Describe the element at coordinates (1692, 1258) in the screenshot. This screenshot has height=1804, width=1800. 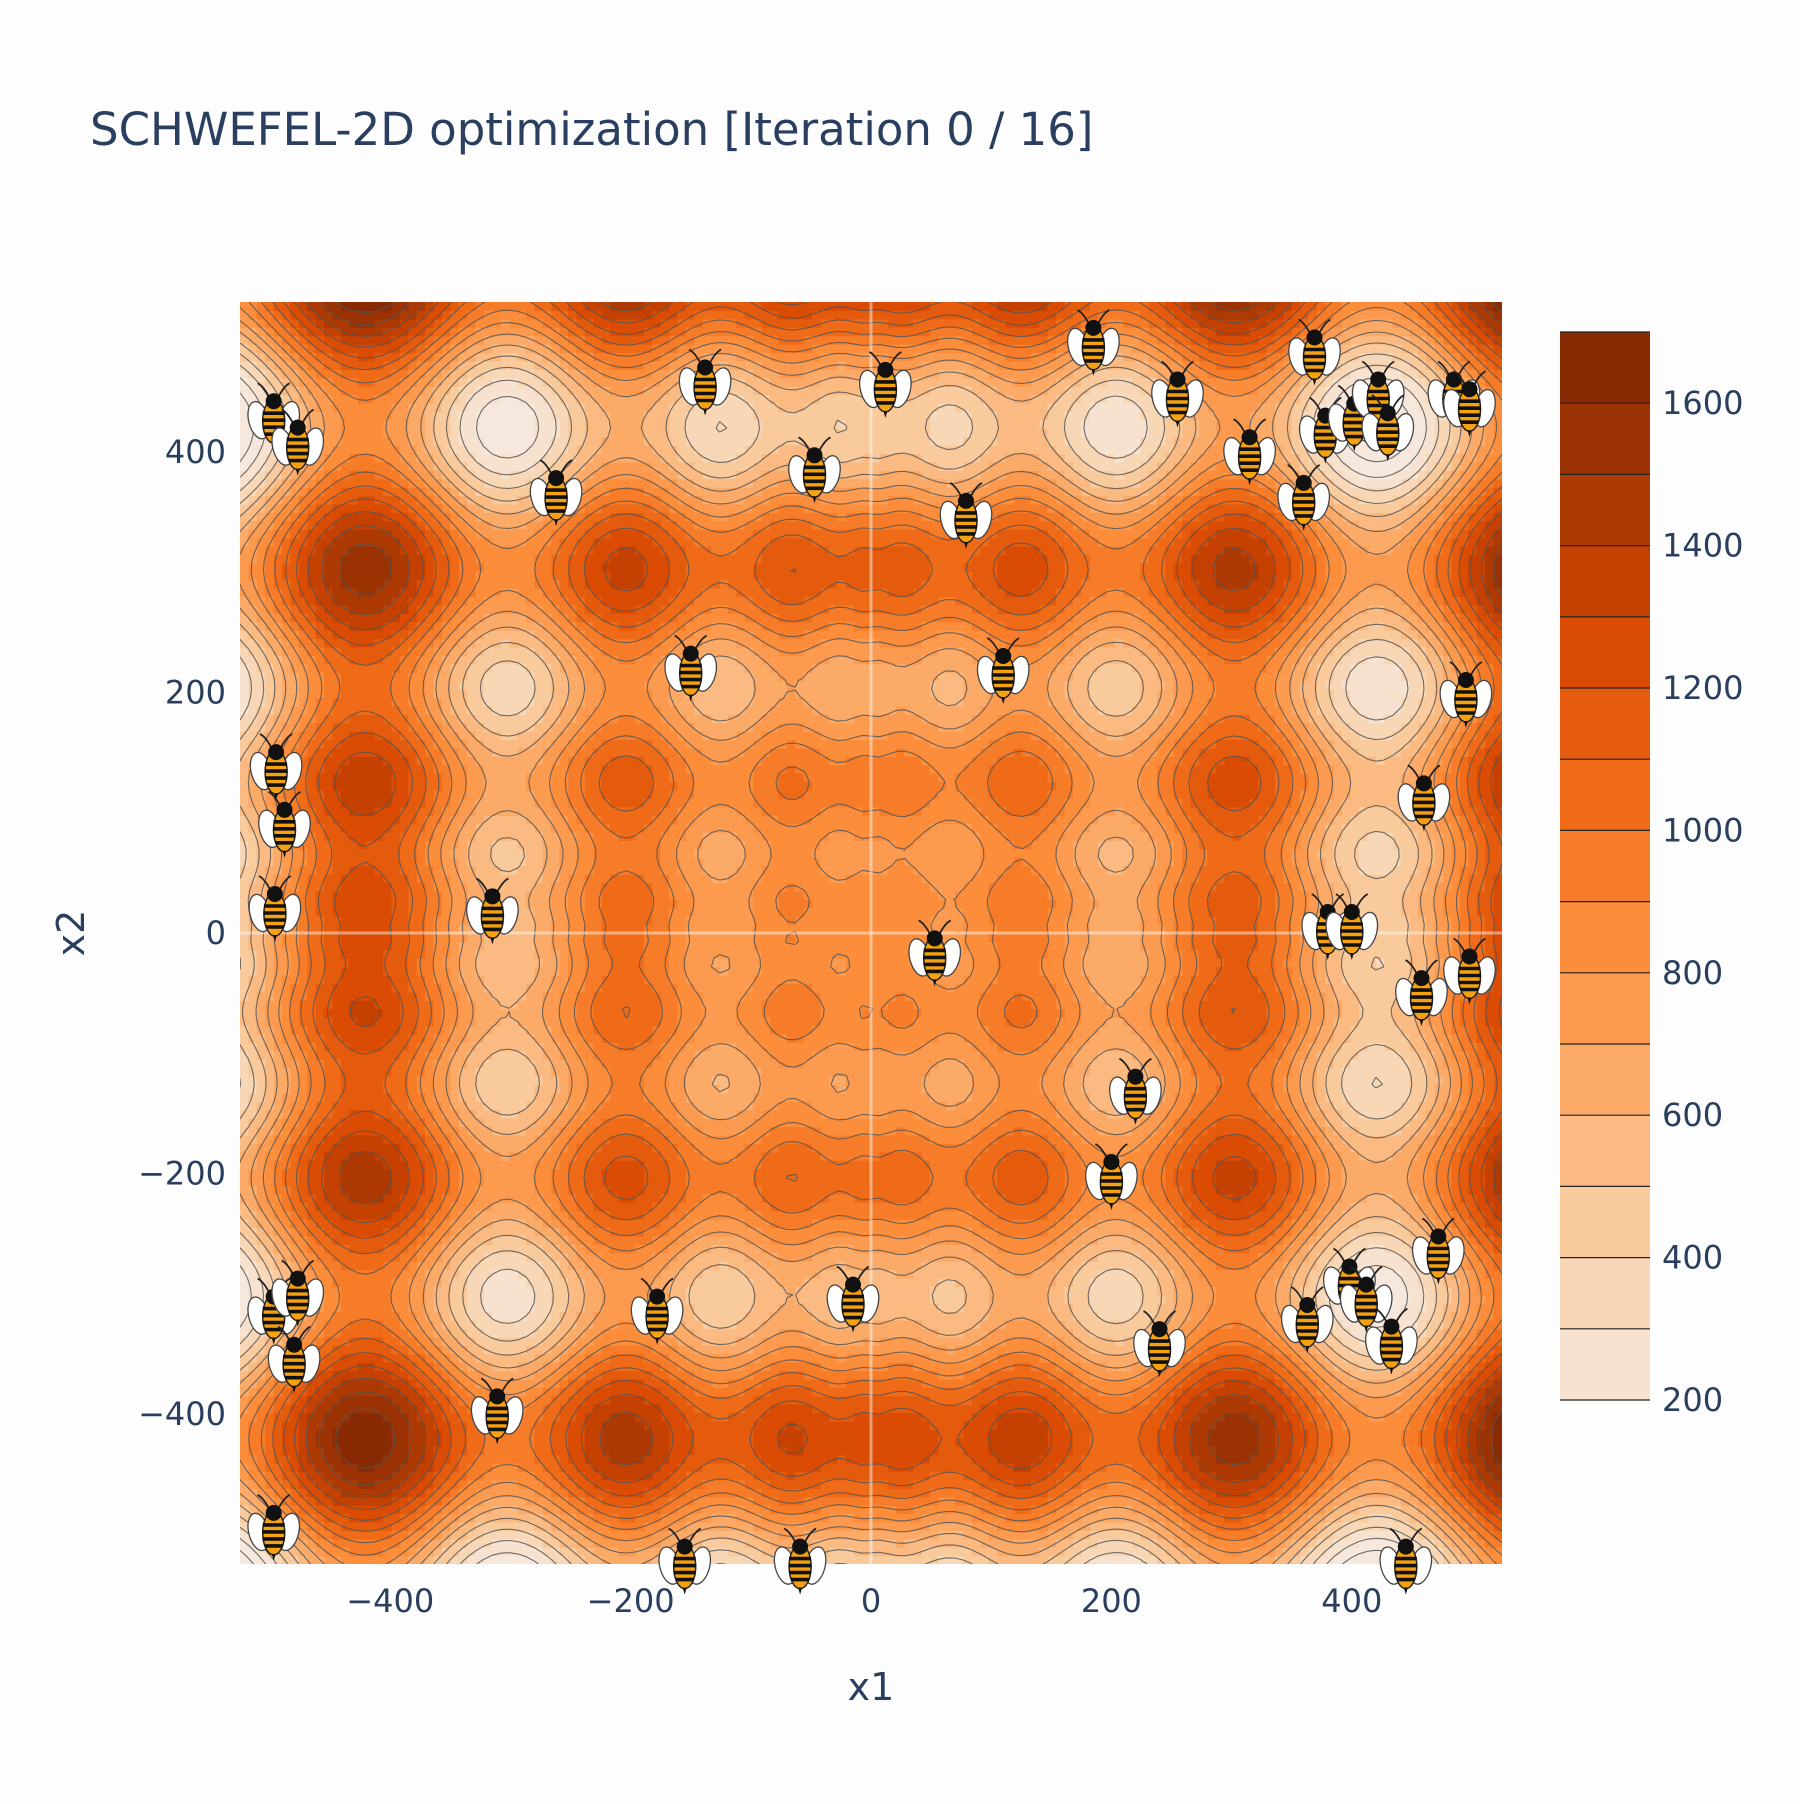
I see `colorbar-tick-label: 400` at that location.